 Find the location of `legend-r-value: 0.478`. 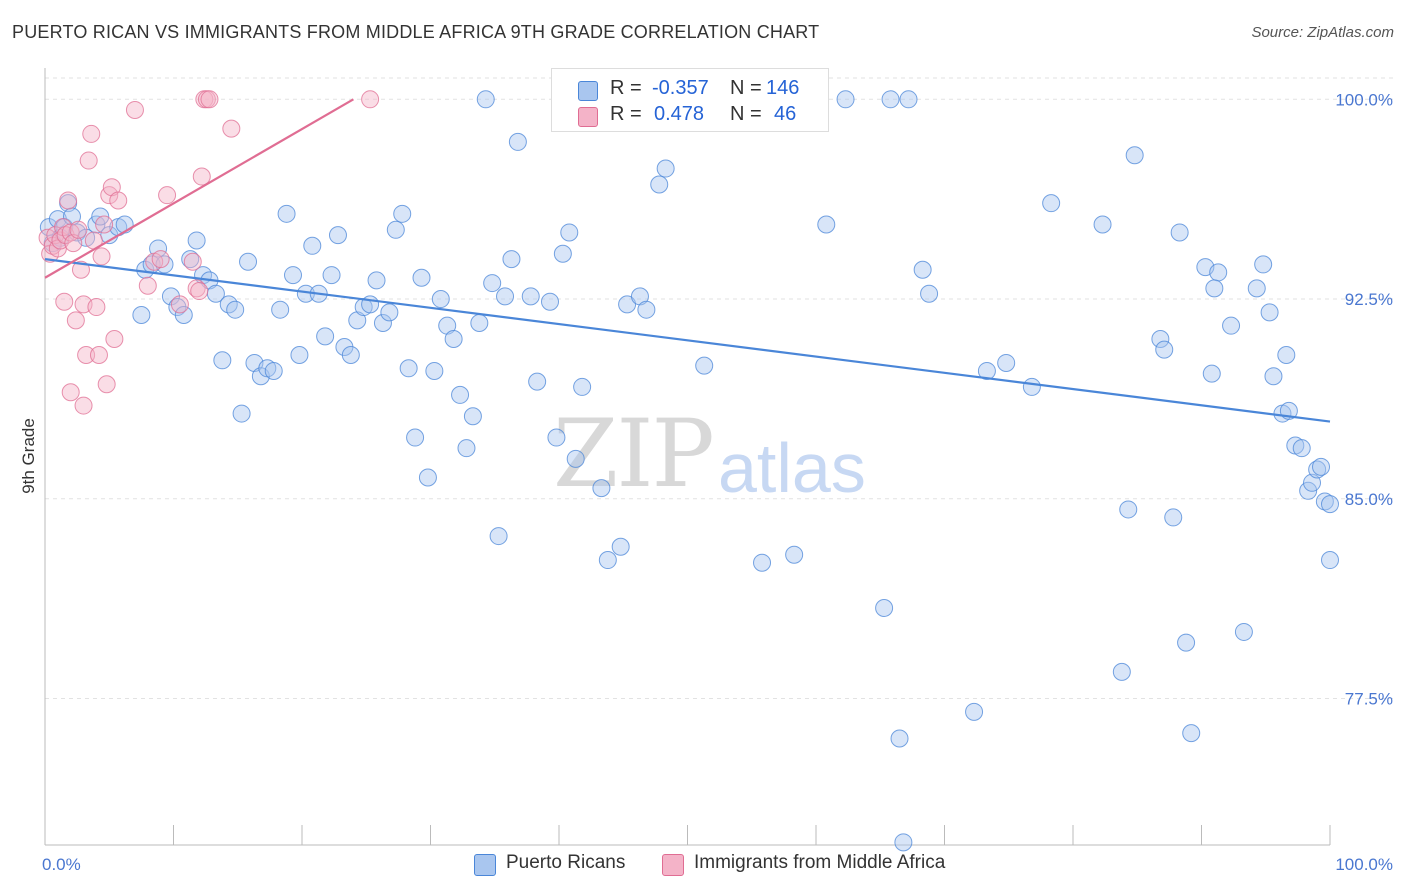

legend-r-value: 0.478 is located at coordinates (679, 114).